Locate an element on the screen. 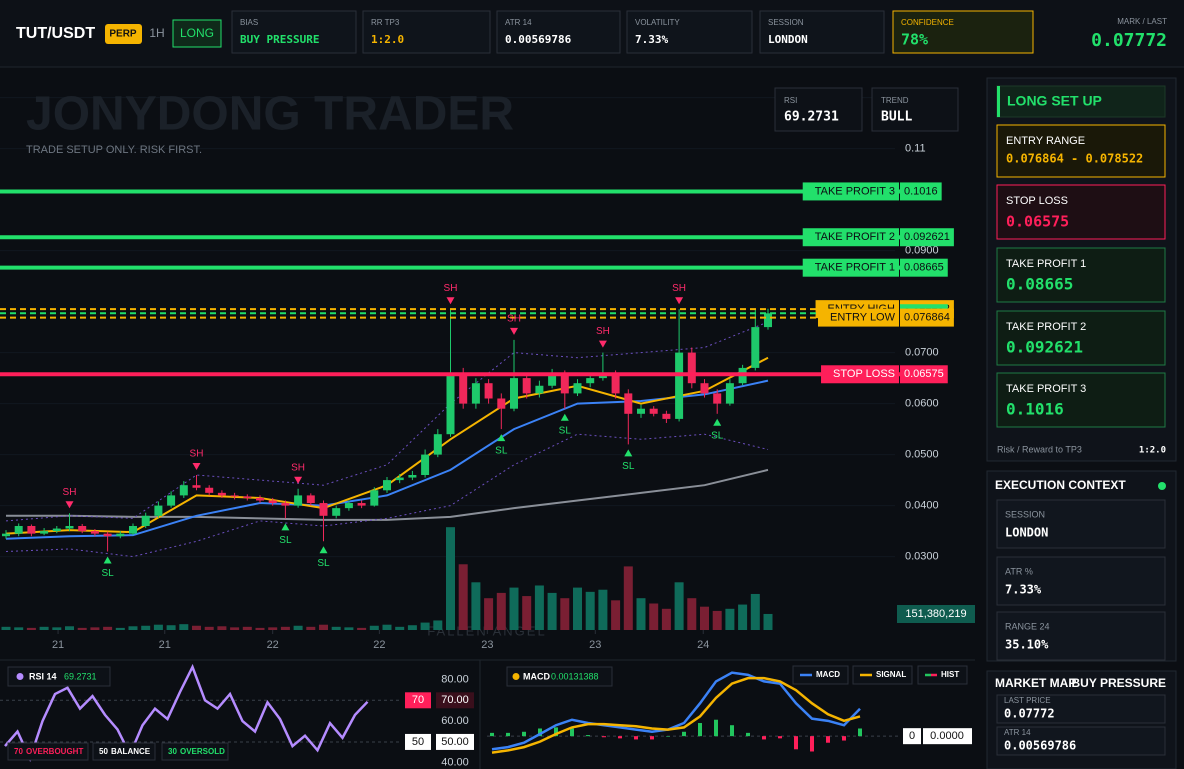 This screenshot has height=769, width=1184. level-value: 0.08665 is located at coordinates (924, 268).